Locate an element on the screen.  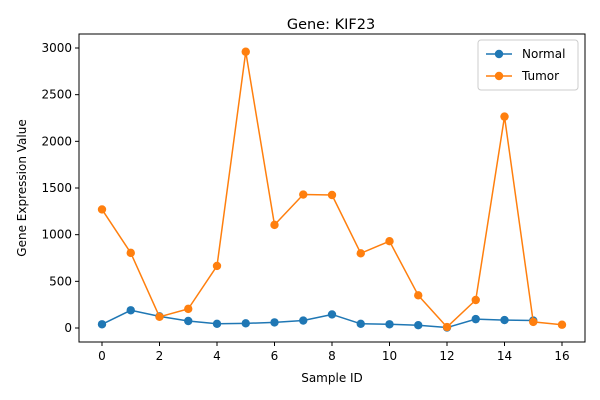
legend-box is located at coordinates (528, 65).